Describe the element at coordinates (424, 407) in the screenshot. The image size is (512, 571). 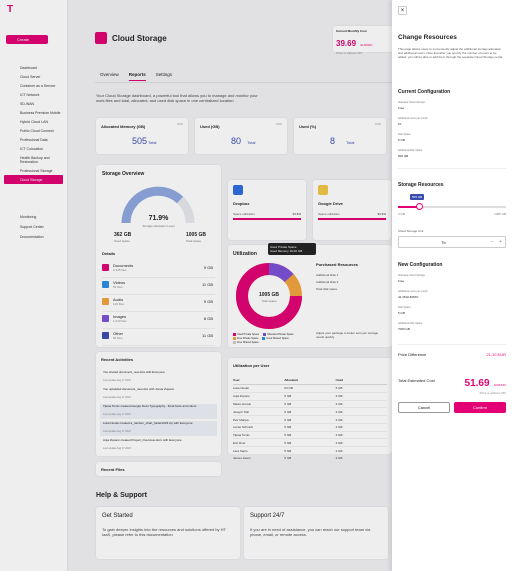
I see `cancel-button: Cancel` at that location.